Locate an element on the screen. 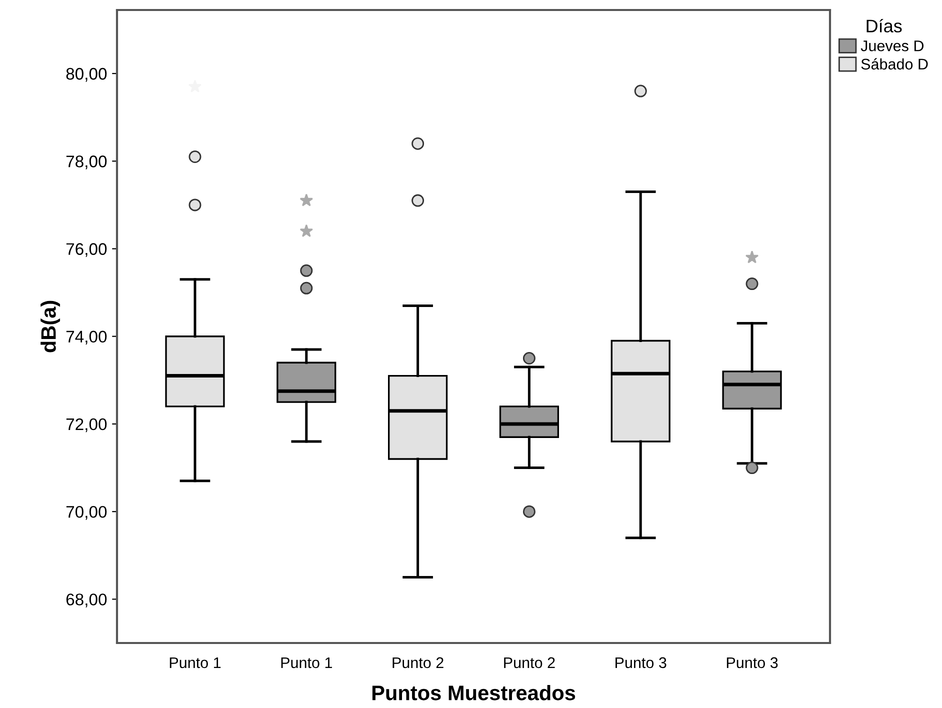  y-tick-label: 80,00 is located at coordinates (86, 75).